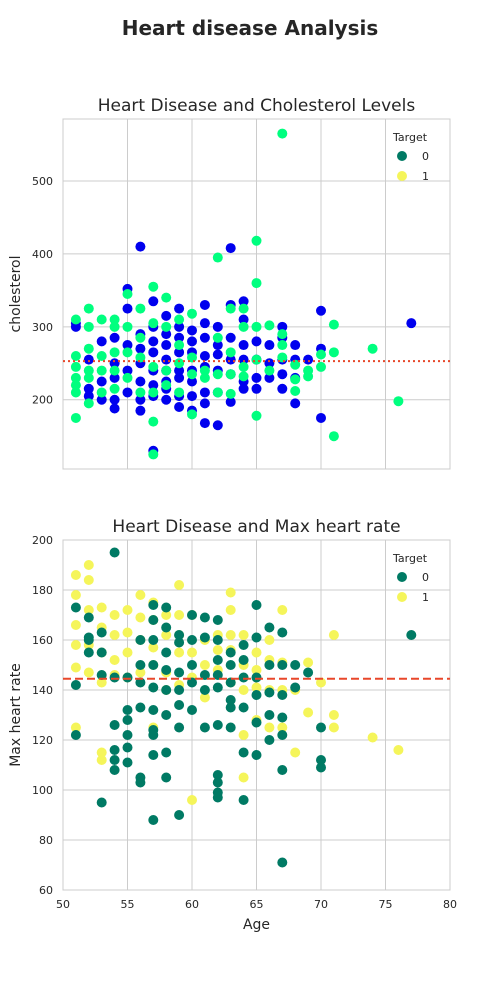  Describe the element at coordinates (250, 28) in the screenshot. I see `figure-title: Heart disease Analysis` at that location.